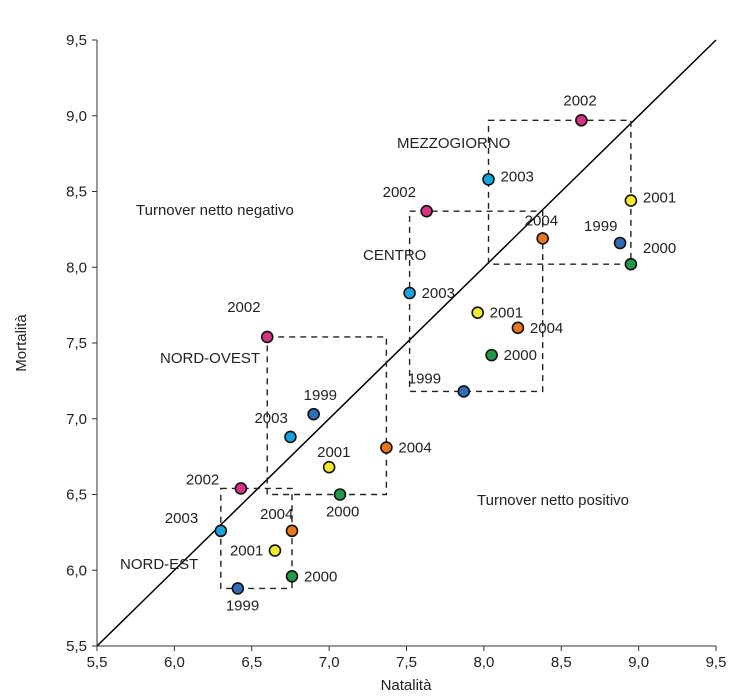 This screenshot has width=740, height=698. Describe the element at coordinates (270, 418) in the screenshot. I see `point-label-nord-ovest-2003: 2003` at that location.